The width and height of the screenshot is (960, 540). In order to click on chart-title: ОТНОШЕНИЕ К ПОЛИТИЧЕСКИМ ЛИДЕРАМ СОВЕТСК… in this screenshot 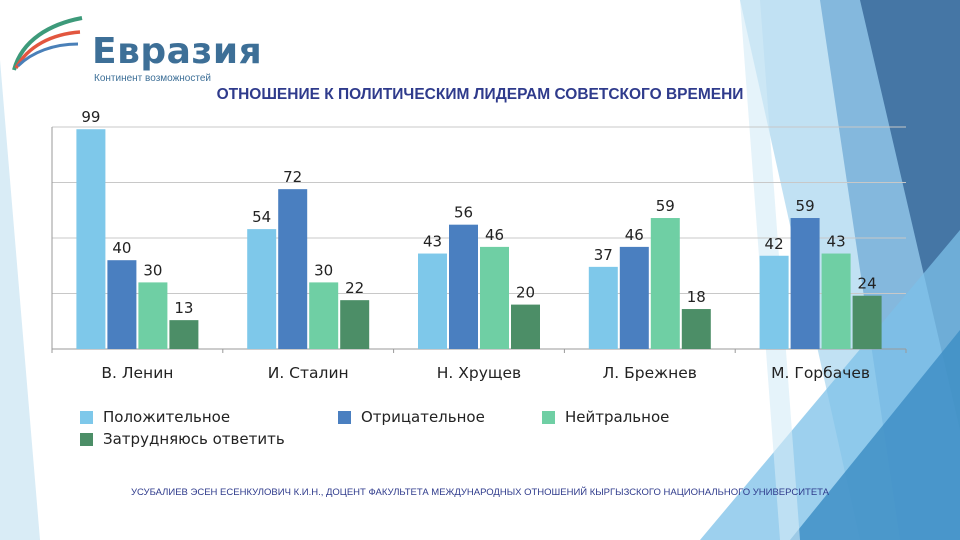, I will do `click(480, 94)`.